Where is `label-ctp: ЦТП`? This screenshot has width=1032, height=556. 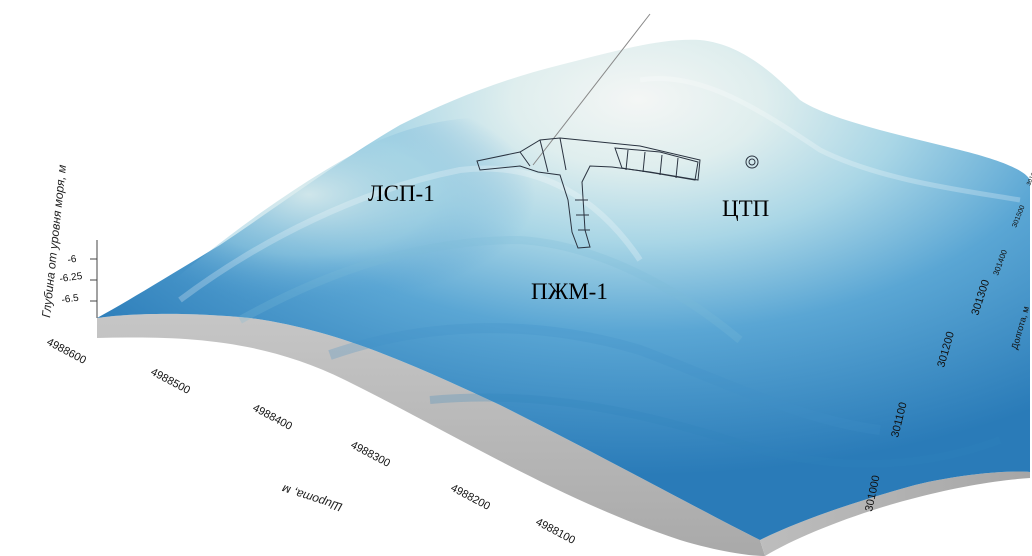 label-ctp: ЦТП is located at coordinates (745, 208).